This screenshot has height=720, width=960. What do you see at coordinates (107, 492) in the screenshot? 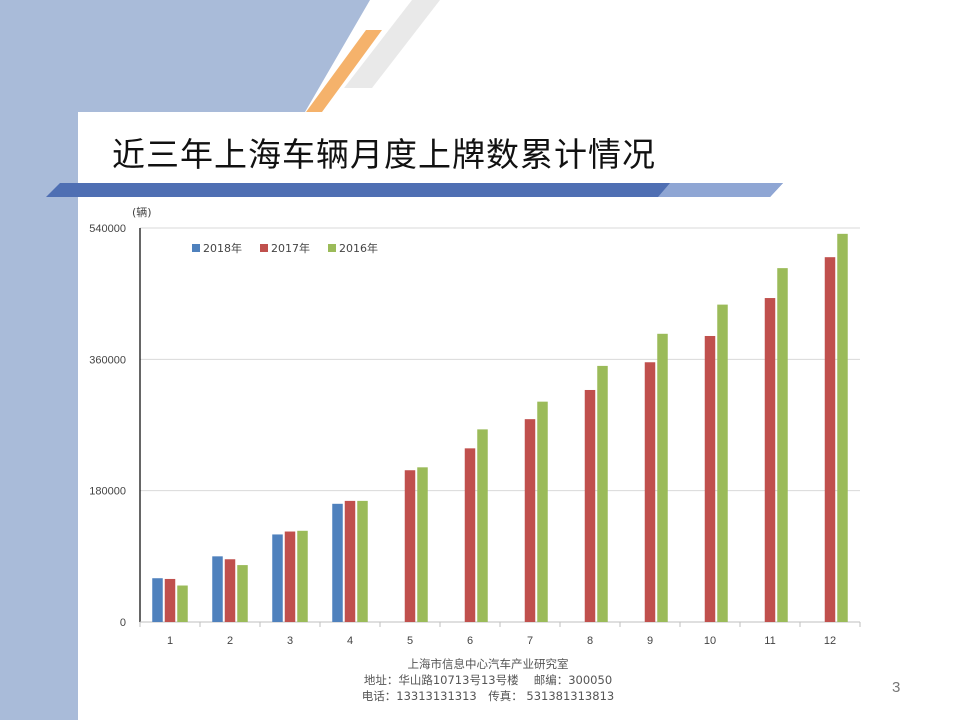
I see `y-tick-label: 180000` at bounding box center [107, 492].